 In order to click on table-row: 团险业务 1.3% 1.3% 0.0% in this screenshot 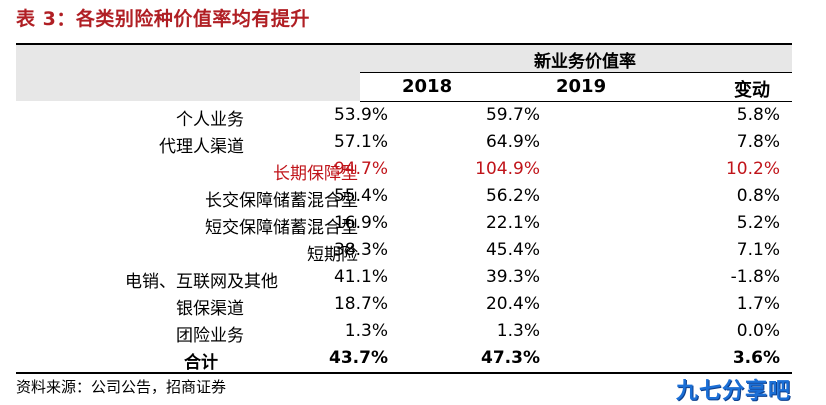, I will do `click(413, 332)`.